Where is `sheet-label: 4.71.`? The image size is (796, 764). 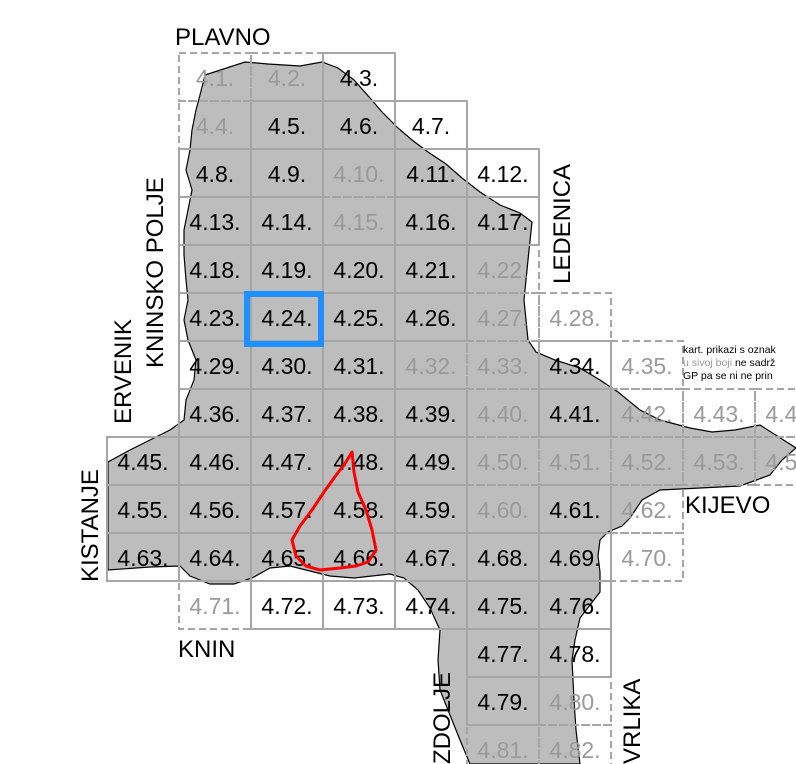 sheet-label: 4.71. is located at coordinates (214, 606).